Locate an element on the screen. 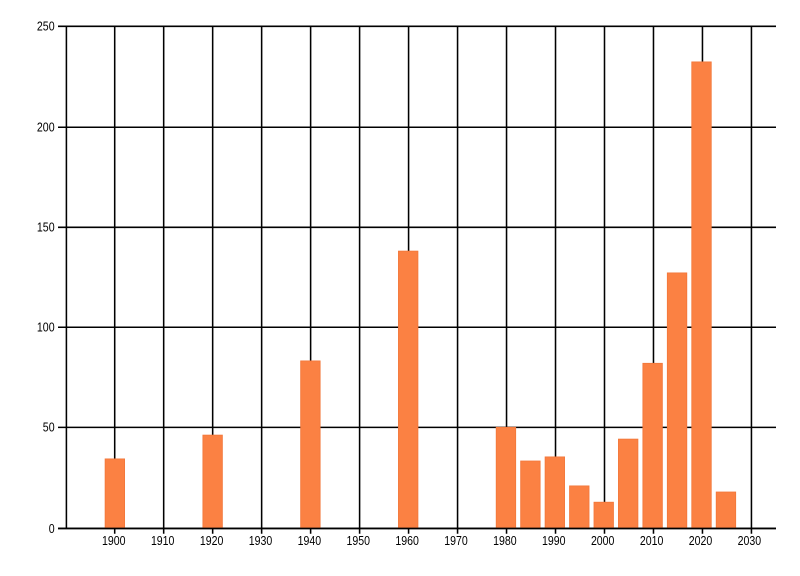  svg-text: 200 is located at coordinates (46, 128).